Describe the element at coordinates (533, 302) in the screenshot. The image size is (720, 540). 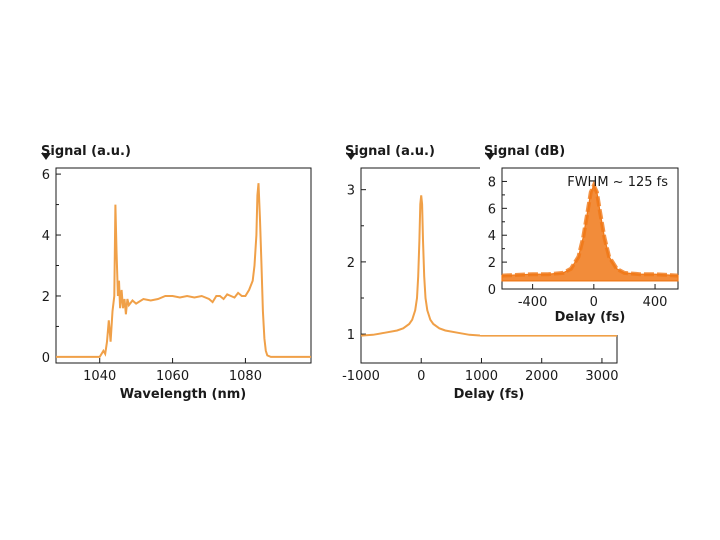
I see `inset-x-tick-label: -400` at that location.